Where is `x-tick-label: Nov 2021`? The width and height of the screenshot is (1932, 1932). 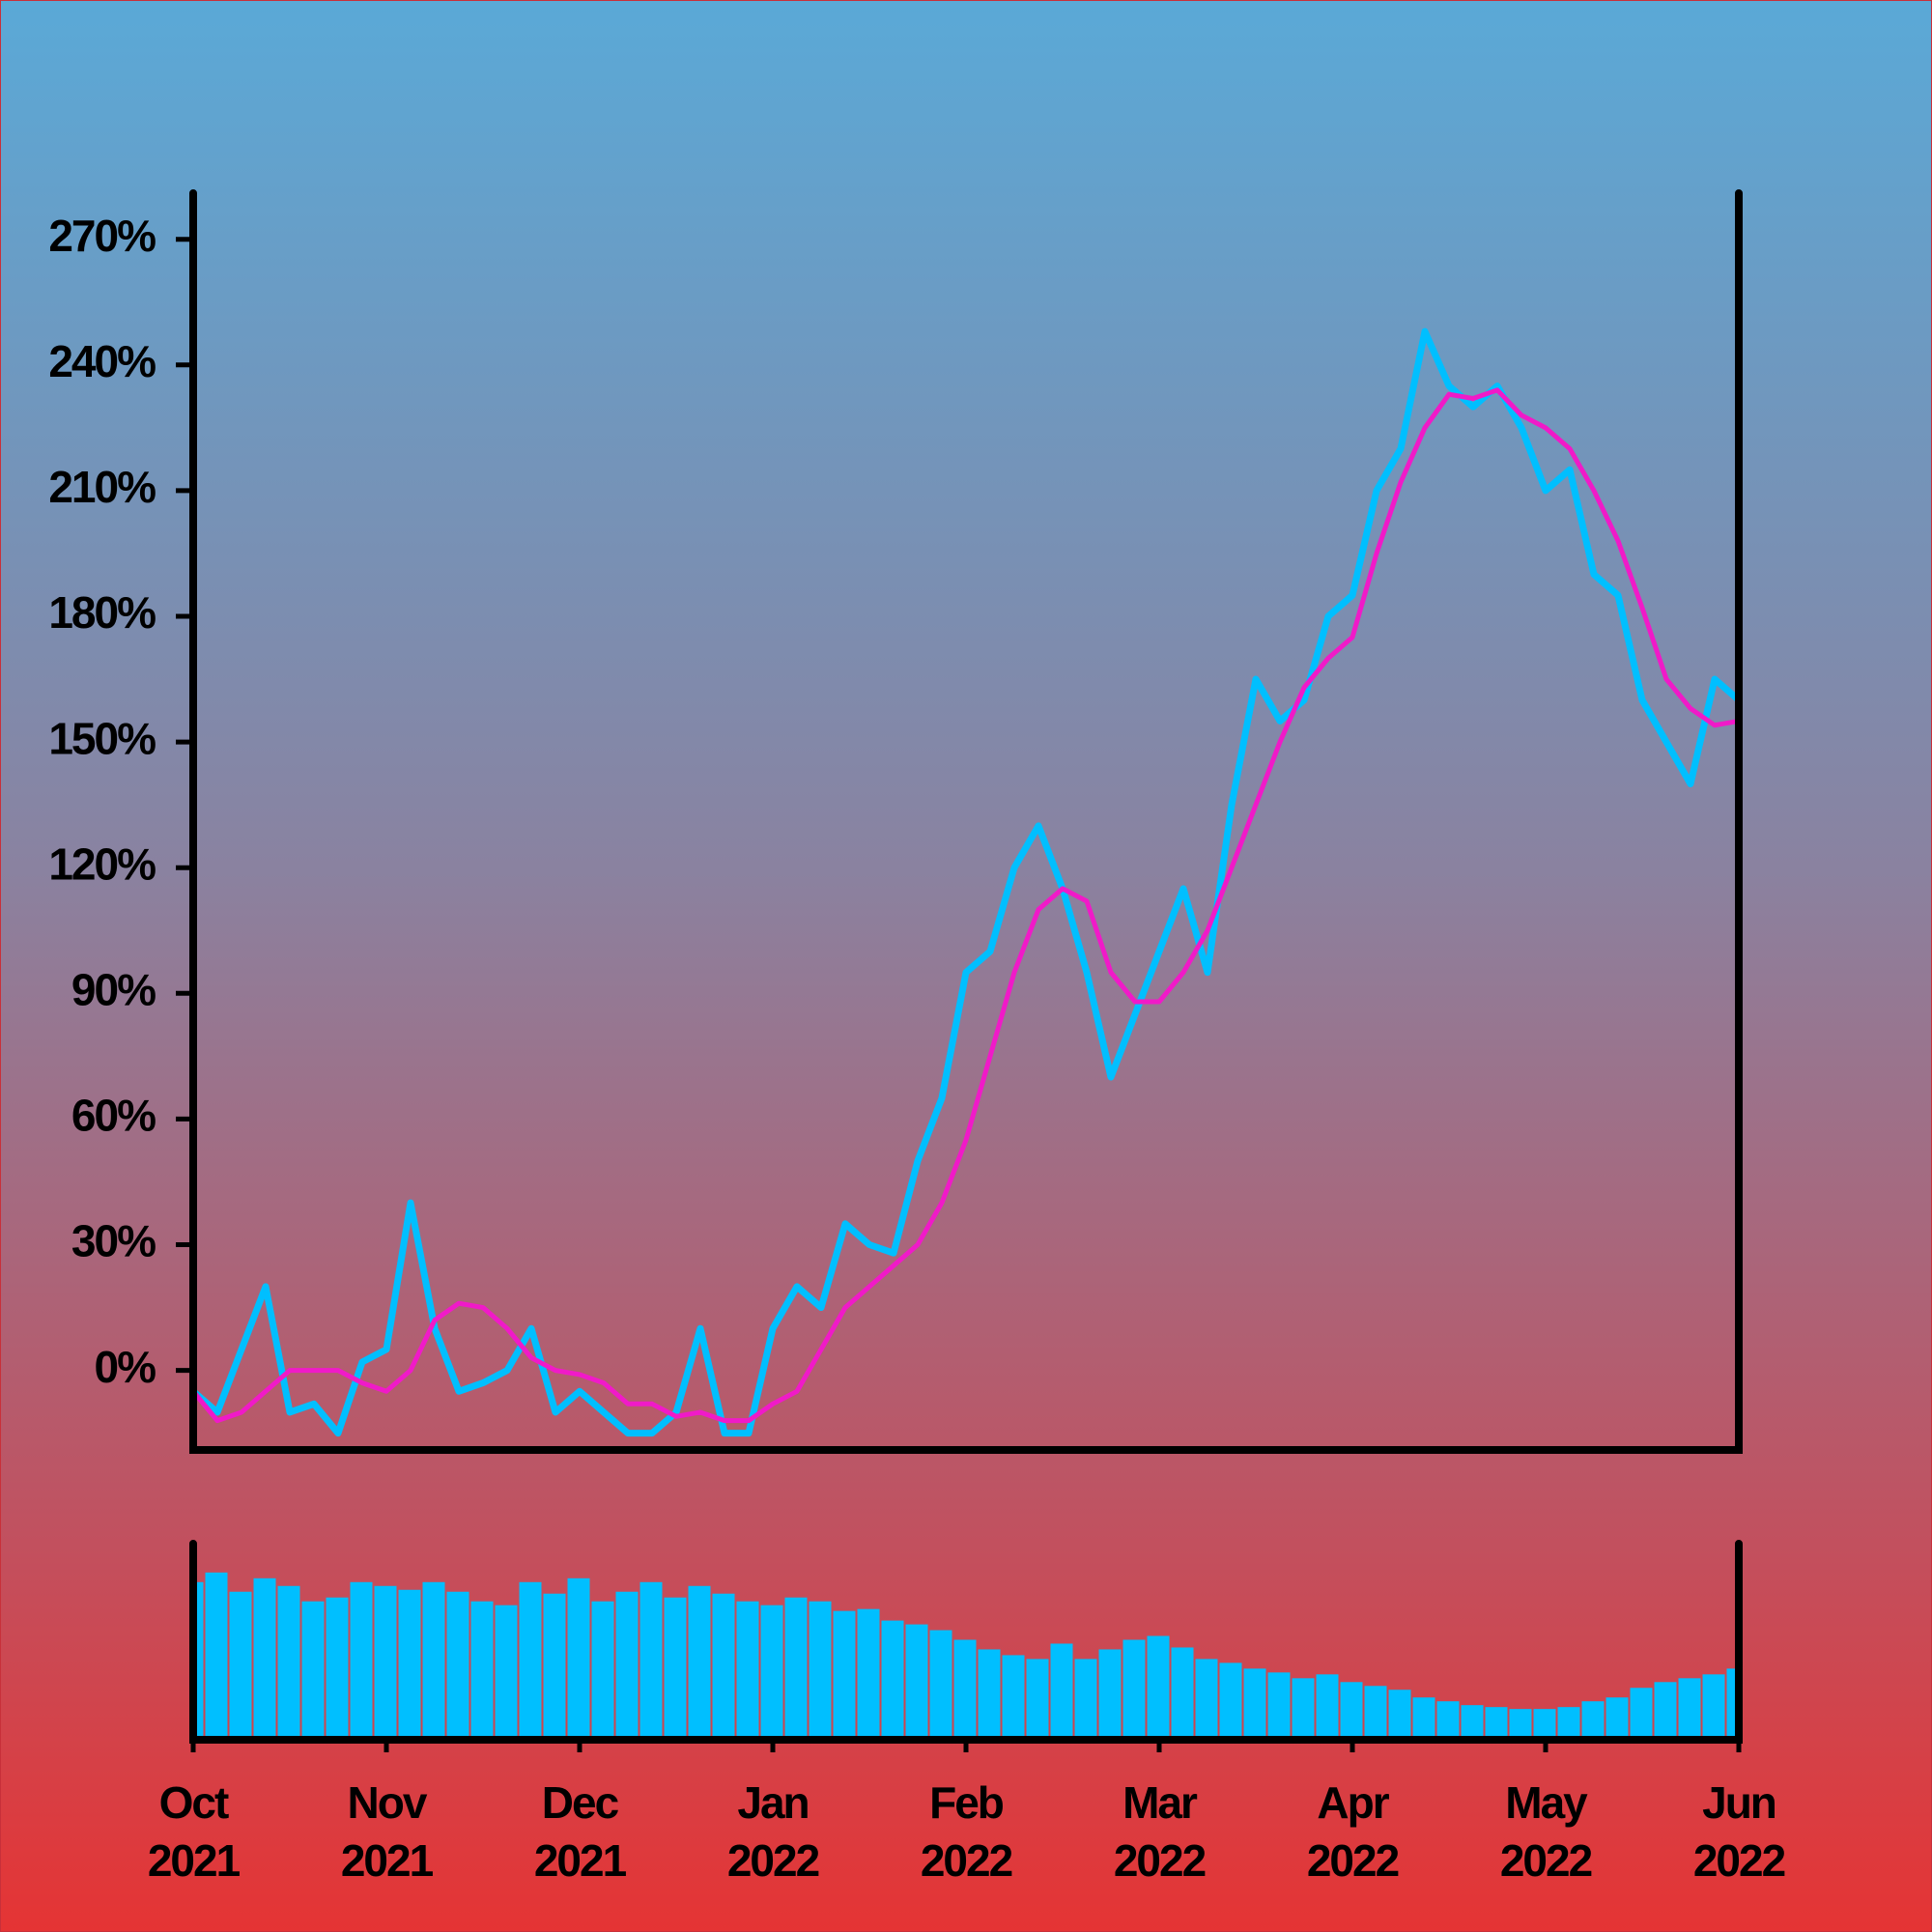
x-tick-label: Nov 2021 is located at coordinates (387, 1831).